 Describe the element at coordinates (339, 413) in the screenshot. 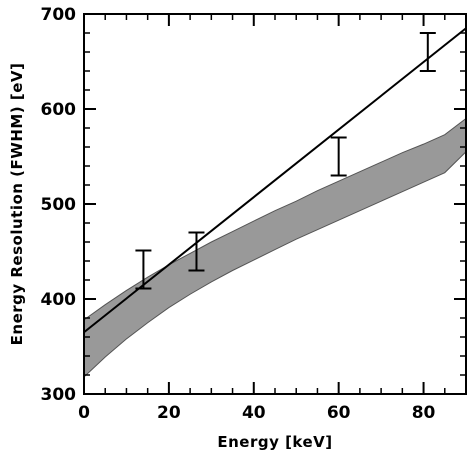

I see `x-tick-label: 60` at that location.